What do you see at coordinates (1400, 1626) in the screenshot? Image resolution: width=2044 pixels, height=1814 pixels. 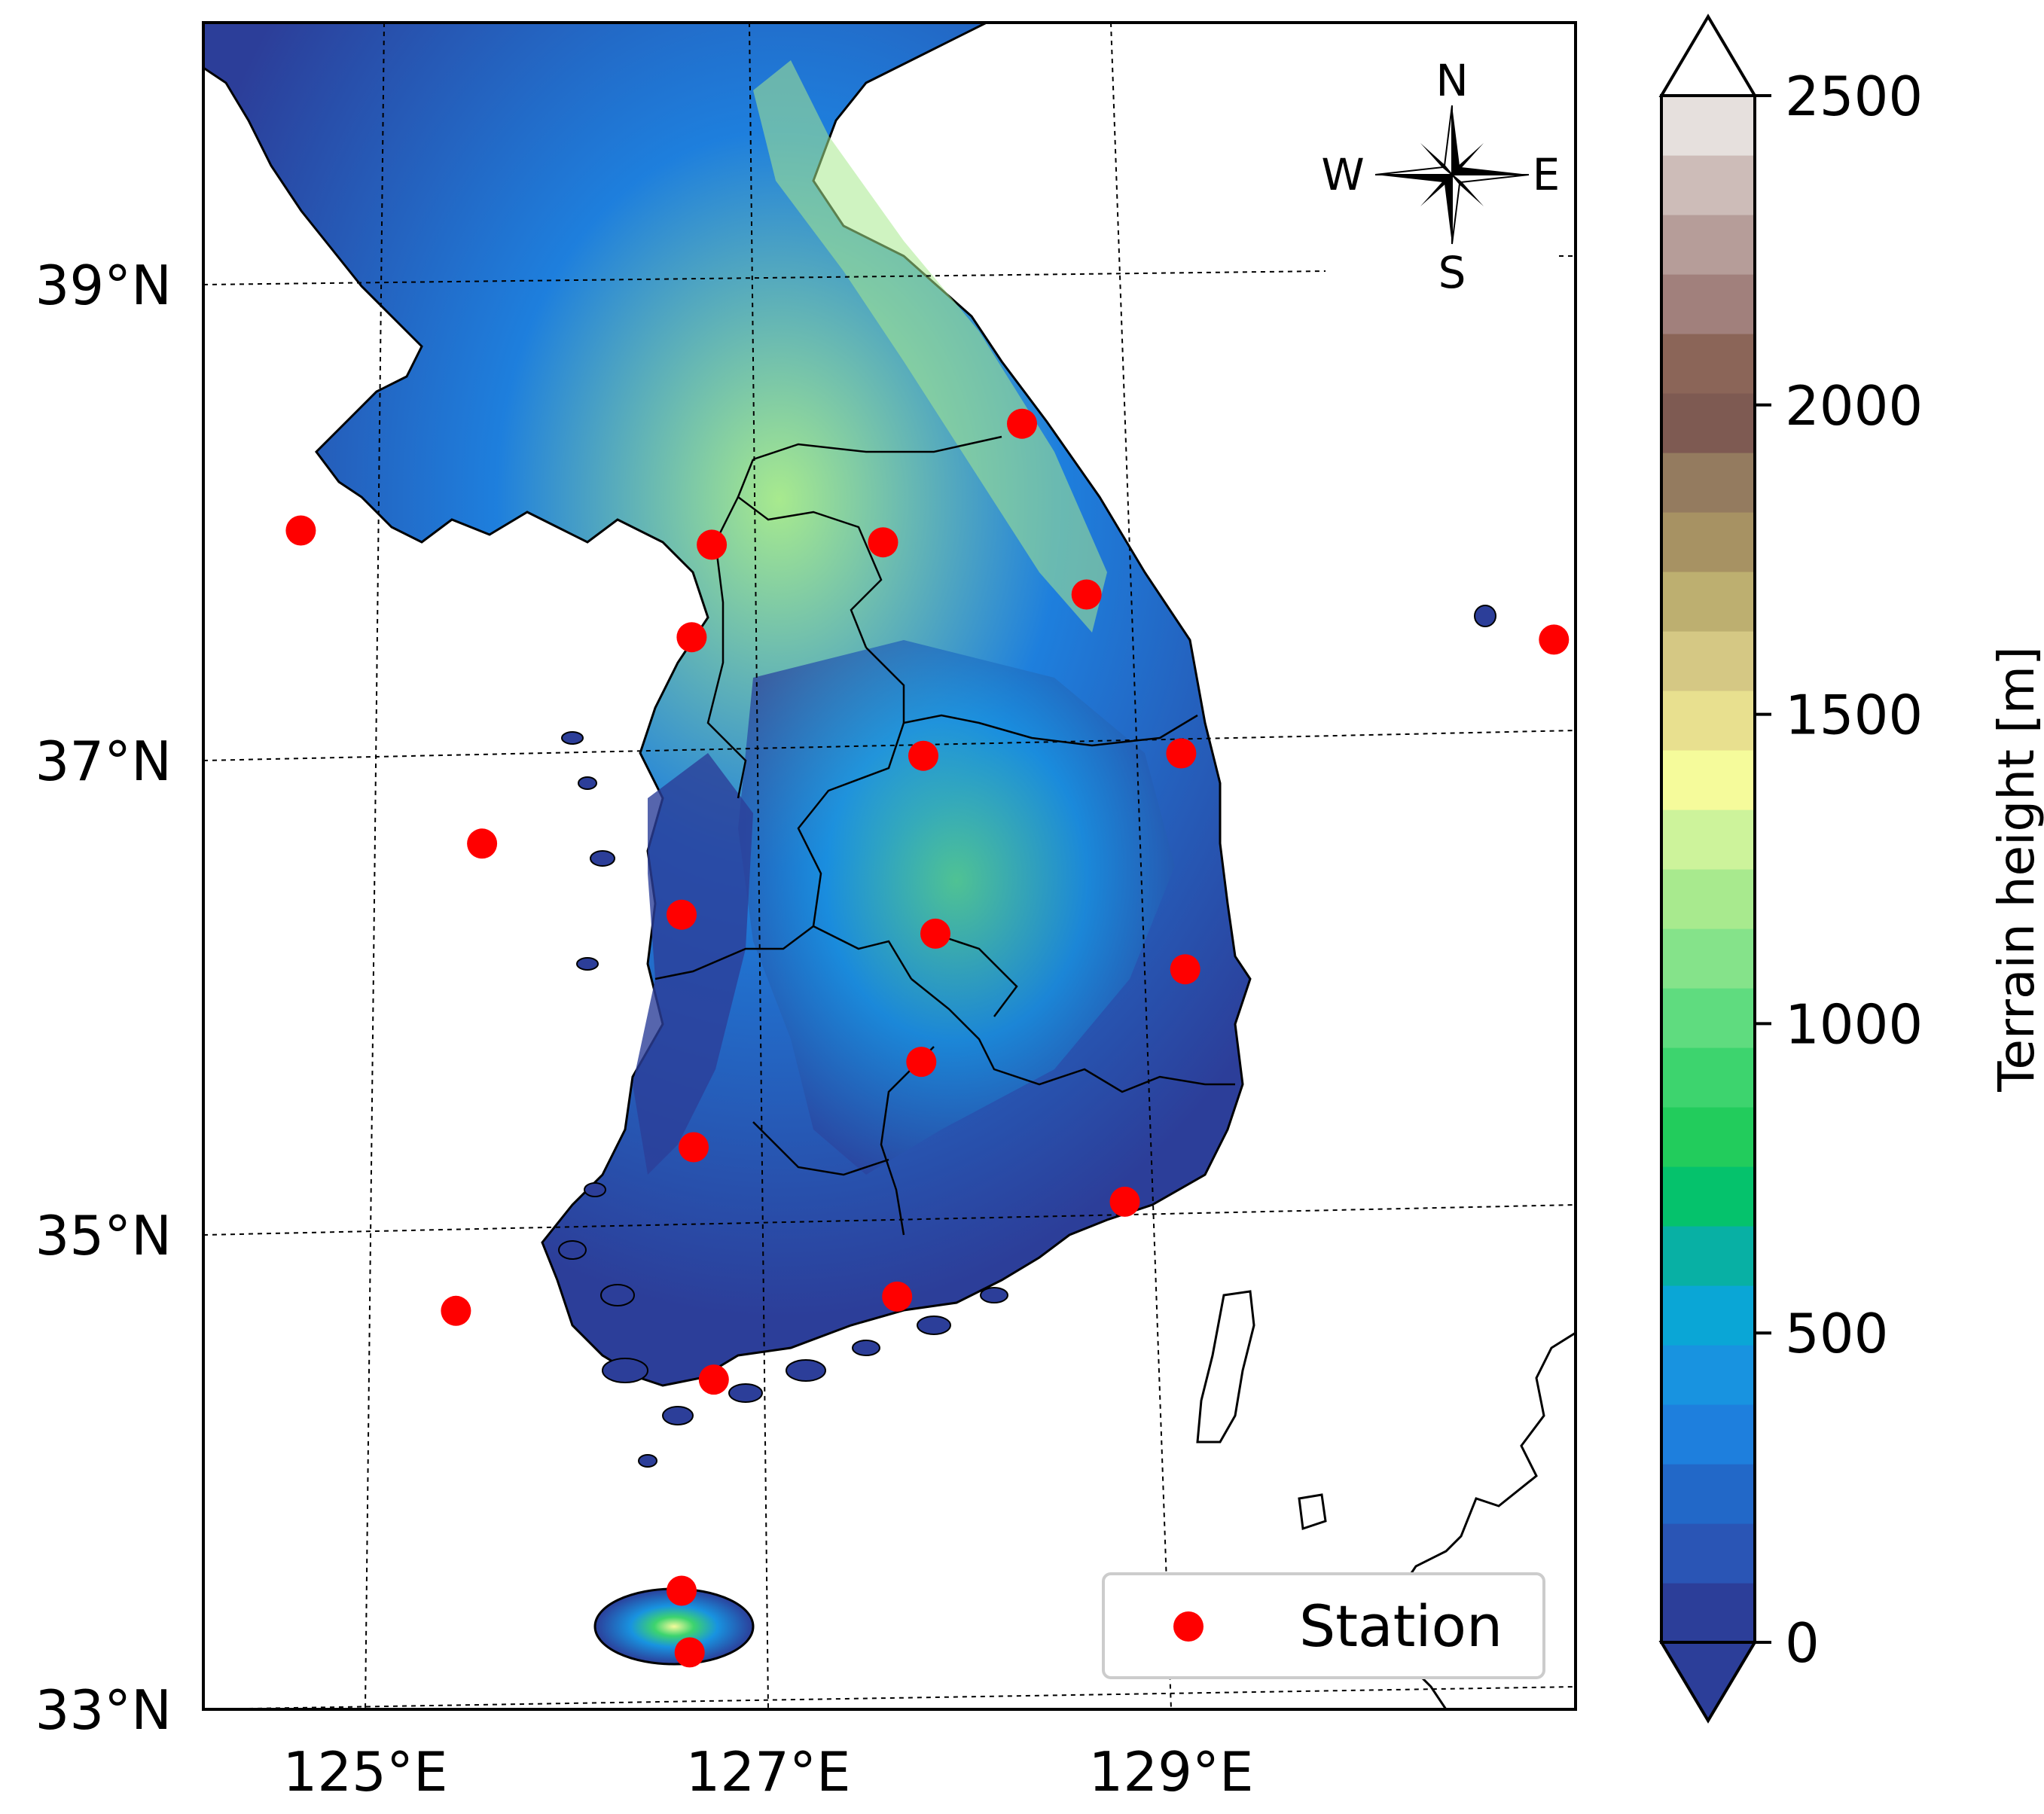 I see `legend-station-label: Station` at bounding box center [1400, 1626].